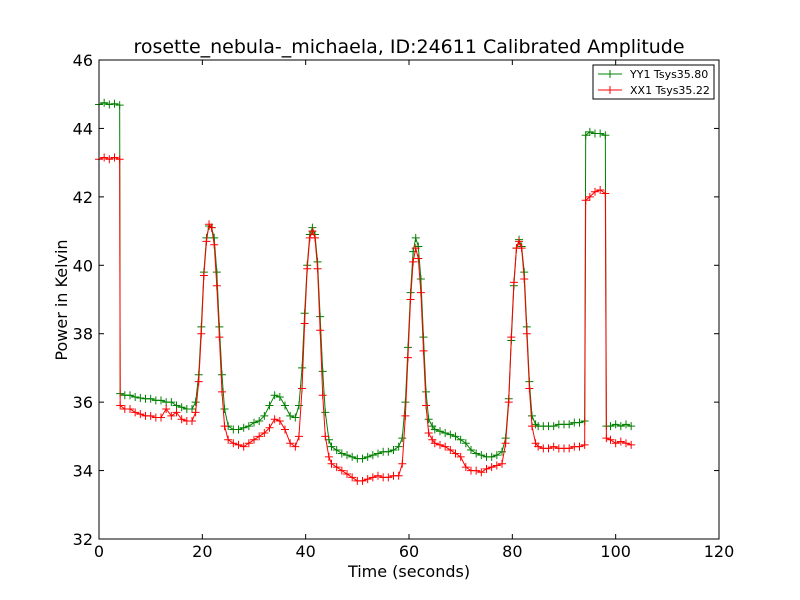  I want to click on y-tick-label: 36, so click(83, 402).